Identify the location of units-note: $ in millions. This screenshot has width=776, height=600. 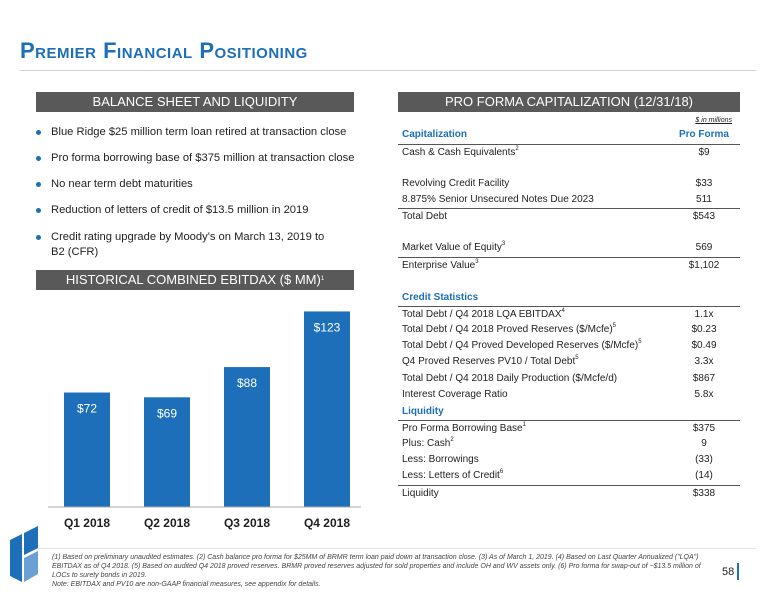
(713, 120).